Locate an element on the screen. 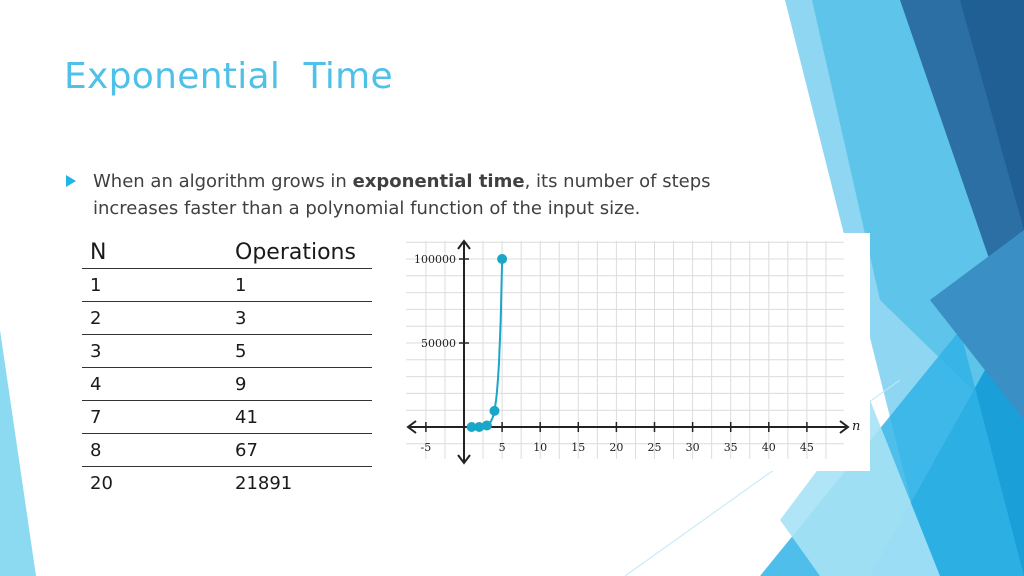 The height and width of the screenshot is (576, 1024). x-tick-label: 45 is located at coordinates (807, 447).